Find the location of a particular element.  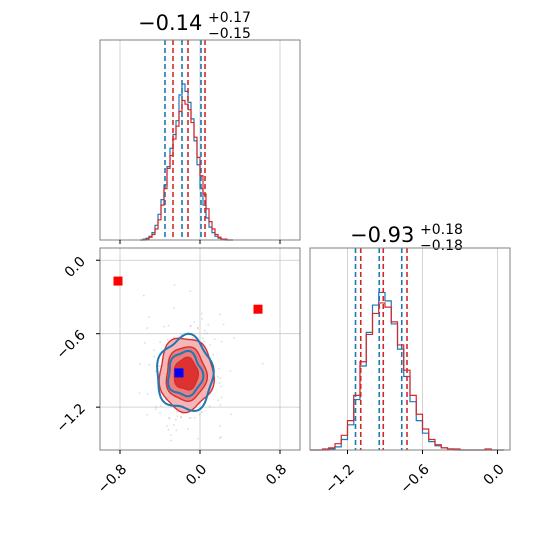

joint-ytick-label-0: 0.0 is located at coordinates (75, 267).